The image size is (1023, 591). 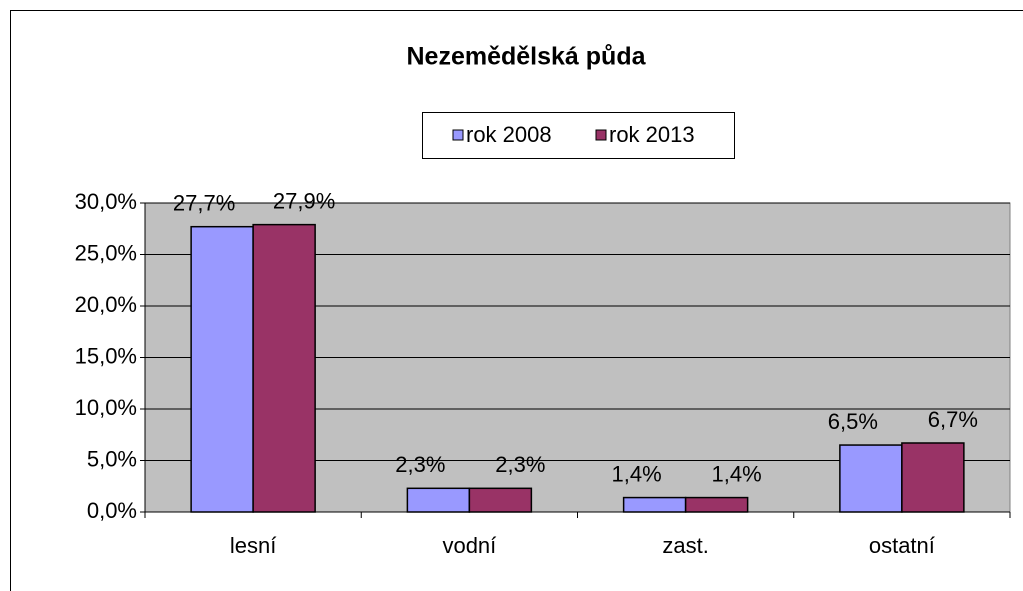 What do you see at coordinates (853, 421) in the screenshot?
I see `value-label: 6,5%` at bounding box center [853, 421].